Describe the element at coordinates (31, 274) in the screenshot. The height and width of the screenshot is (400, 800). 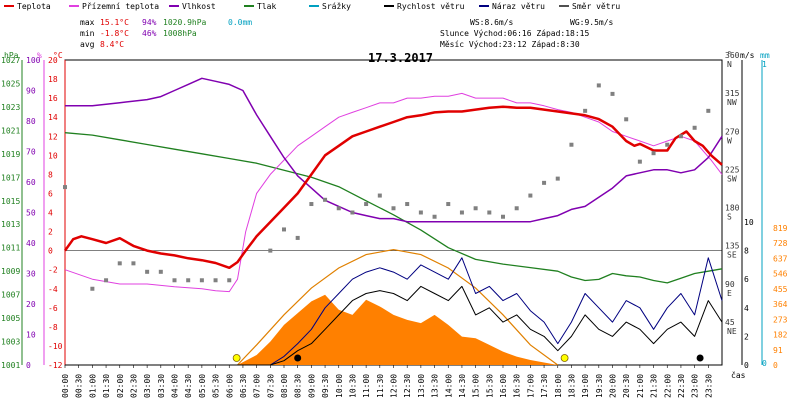
I see `pct-tick-label: 30` at that location.